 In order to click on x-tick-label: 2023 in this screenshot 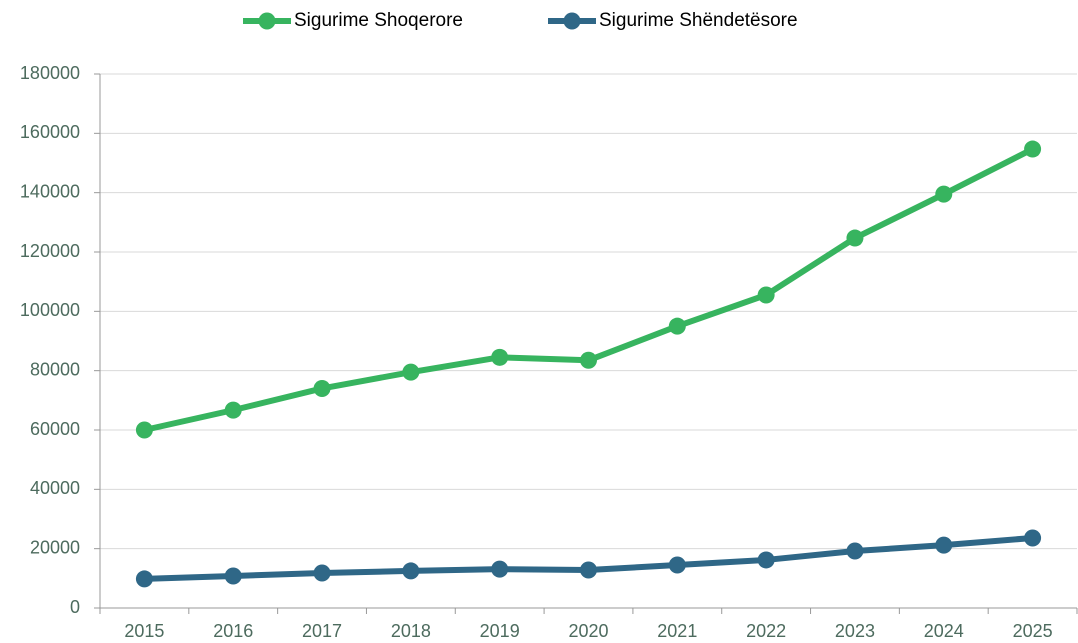, I will do `click(855, 631)`.